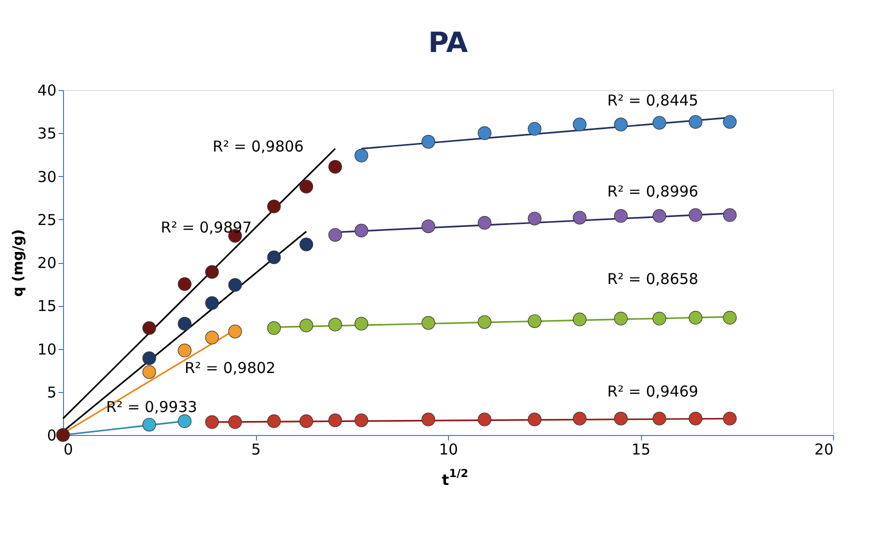 The image size is (878, 540). What do you see at coordinates (69, 449) in the screenshot?
I see `x-tick-label: 0` at bounding box center [69, 449].